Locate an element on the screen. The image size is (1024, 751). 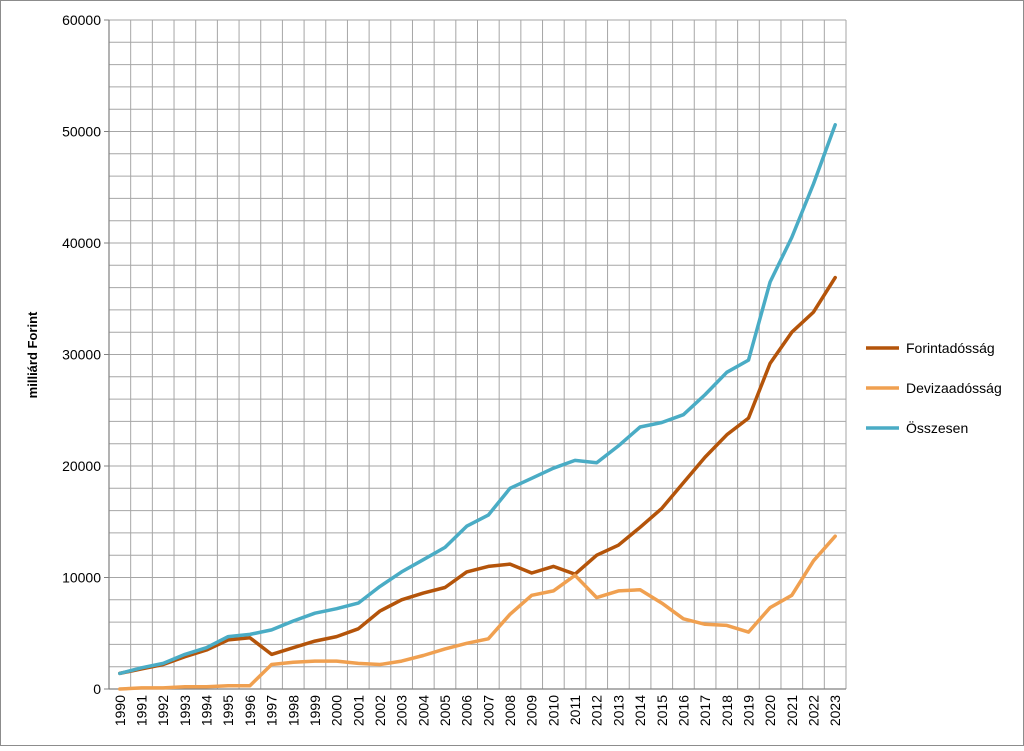
x-tick-label: 2017 is located at coordinates (705, 710).